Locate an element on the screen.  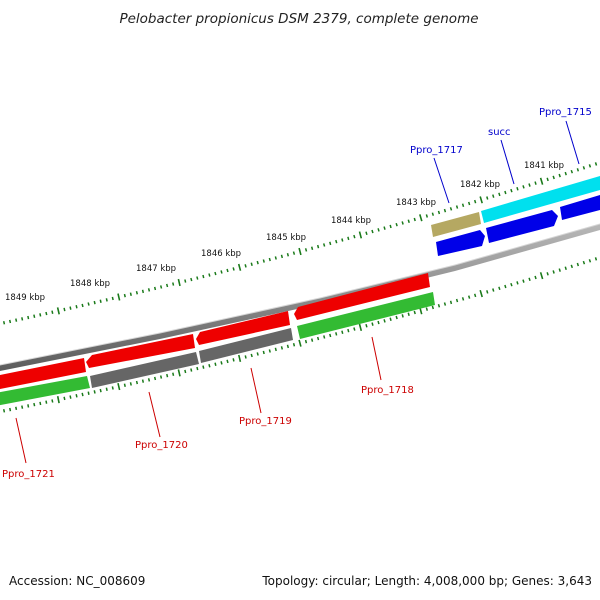
gene-label-ppro-1720: Ppro_1720 is located at coordinates (161, 445).